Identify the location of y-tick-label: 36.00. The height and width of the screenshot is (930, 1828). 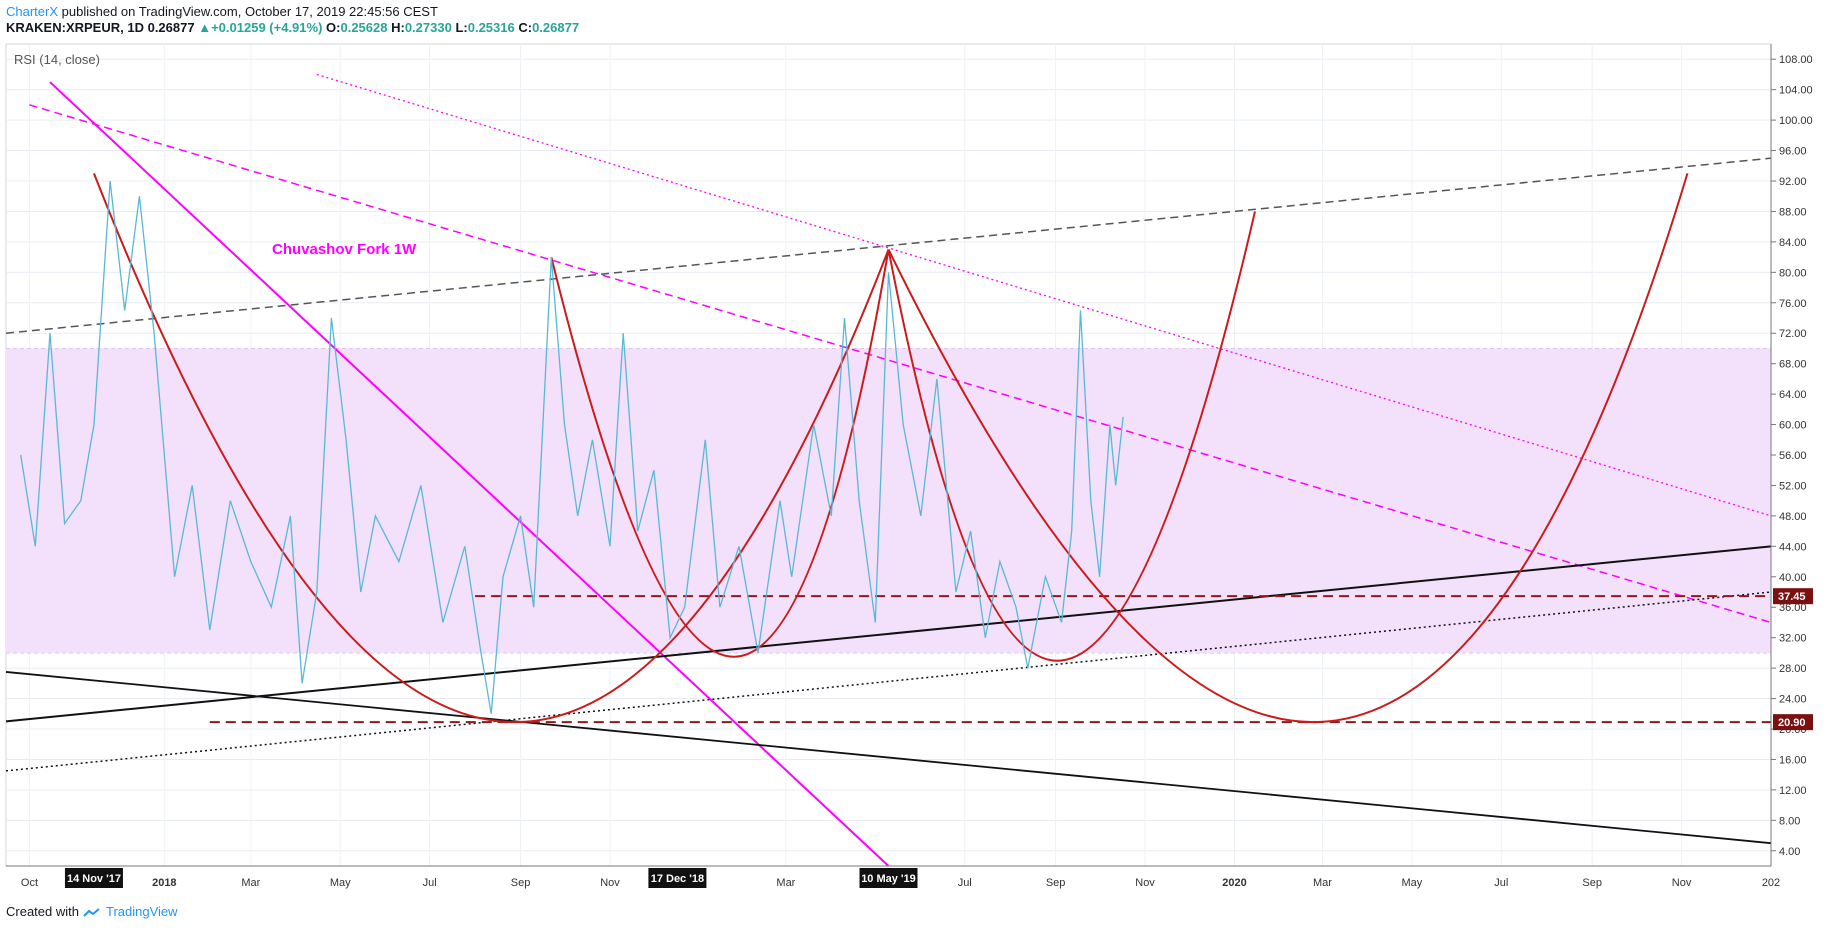
(1793, 608).